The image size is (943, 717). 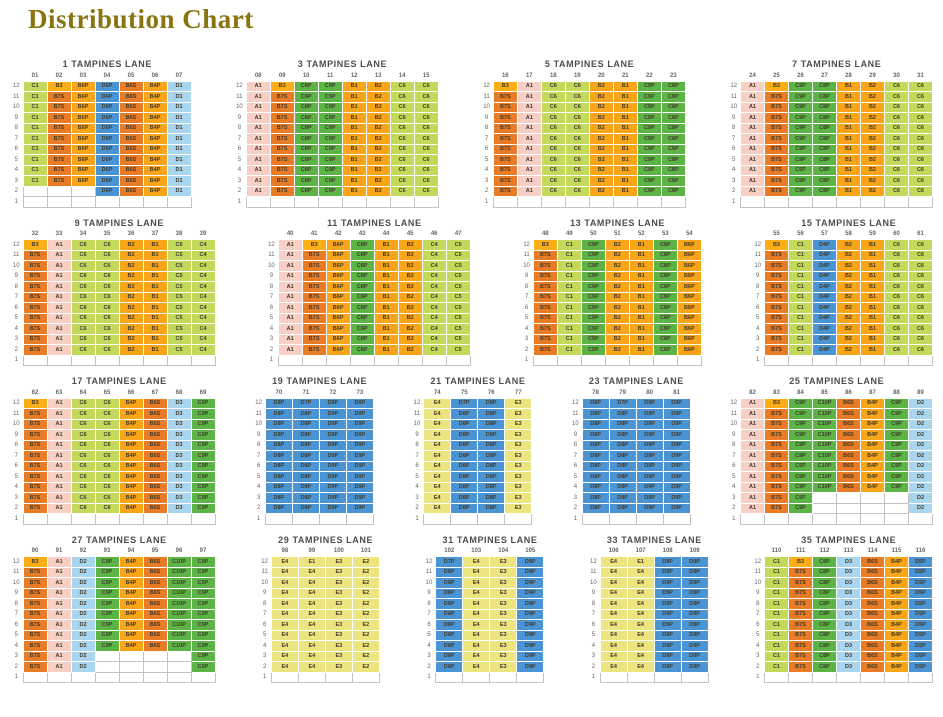 What do you see at coordinates (417, 445) in the screenshot?
I see `floor-number: 8` at bounding box center [417, 445].